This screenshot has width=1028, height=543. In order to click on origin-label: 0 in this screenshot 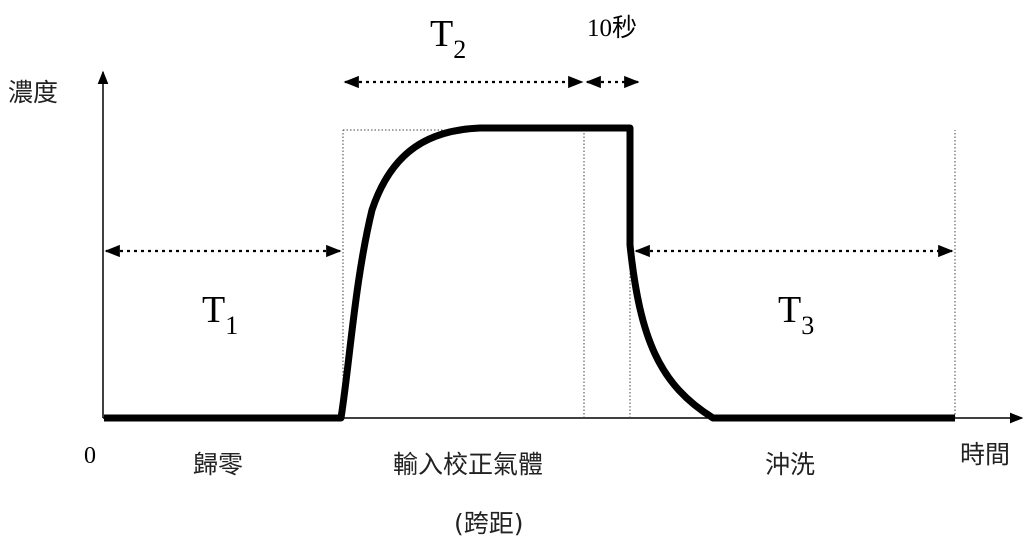, I will do `click(90, 456)`.